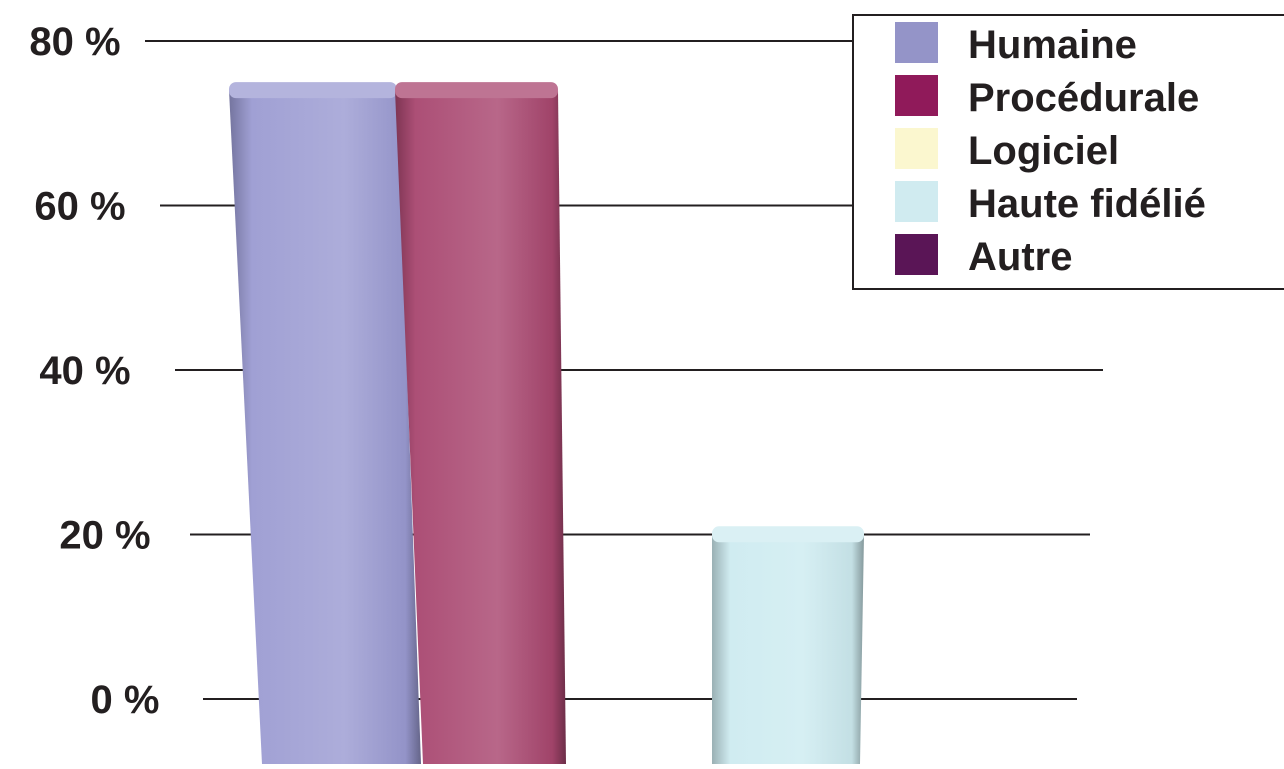  Describe the element at coordinates (1087, 204) in the screenshot. I see `legend-label: Haute fidélié` at that location.